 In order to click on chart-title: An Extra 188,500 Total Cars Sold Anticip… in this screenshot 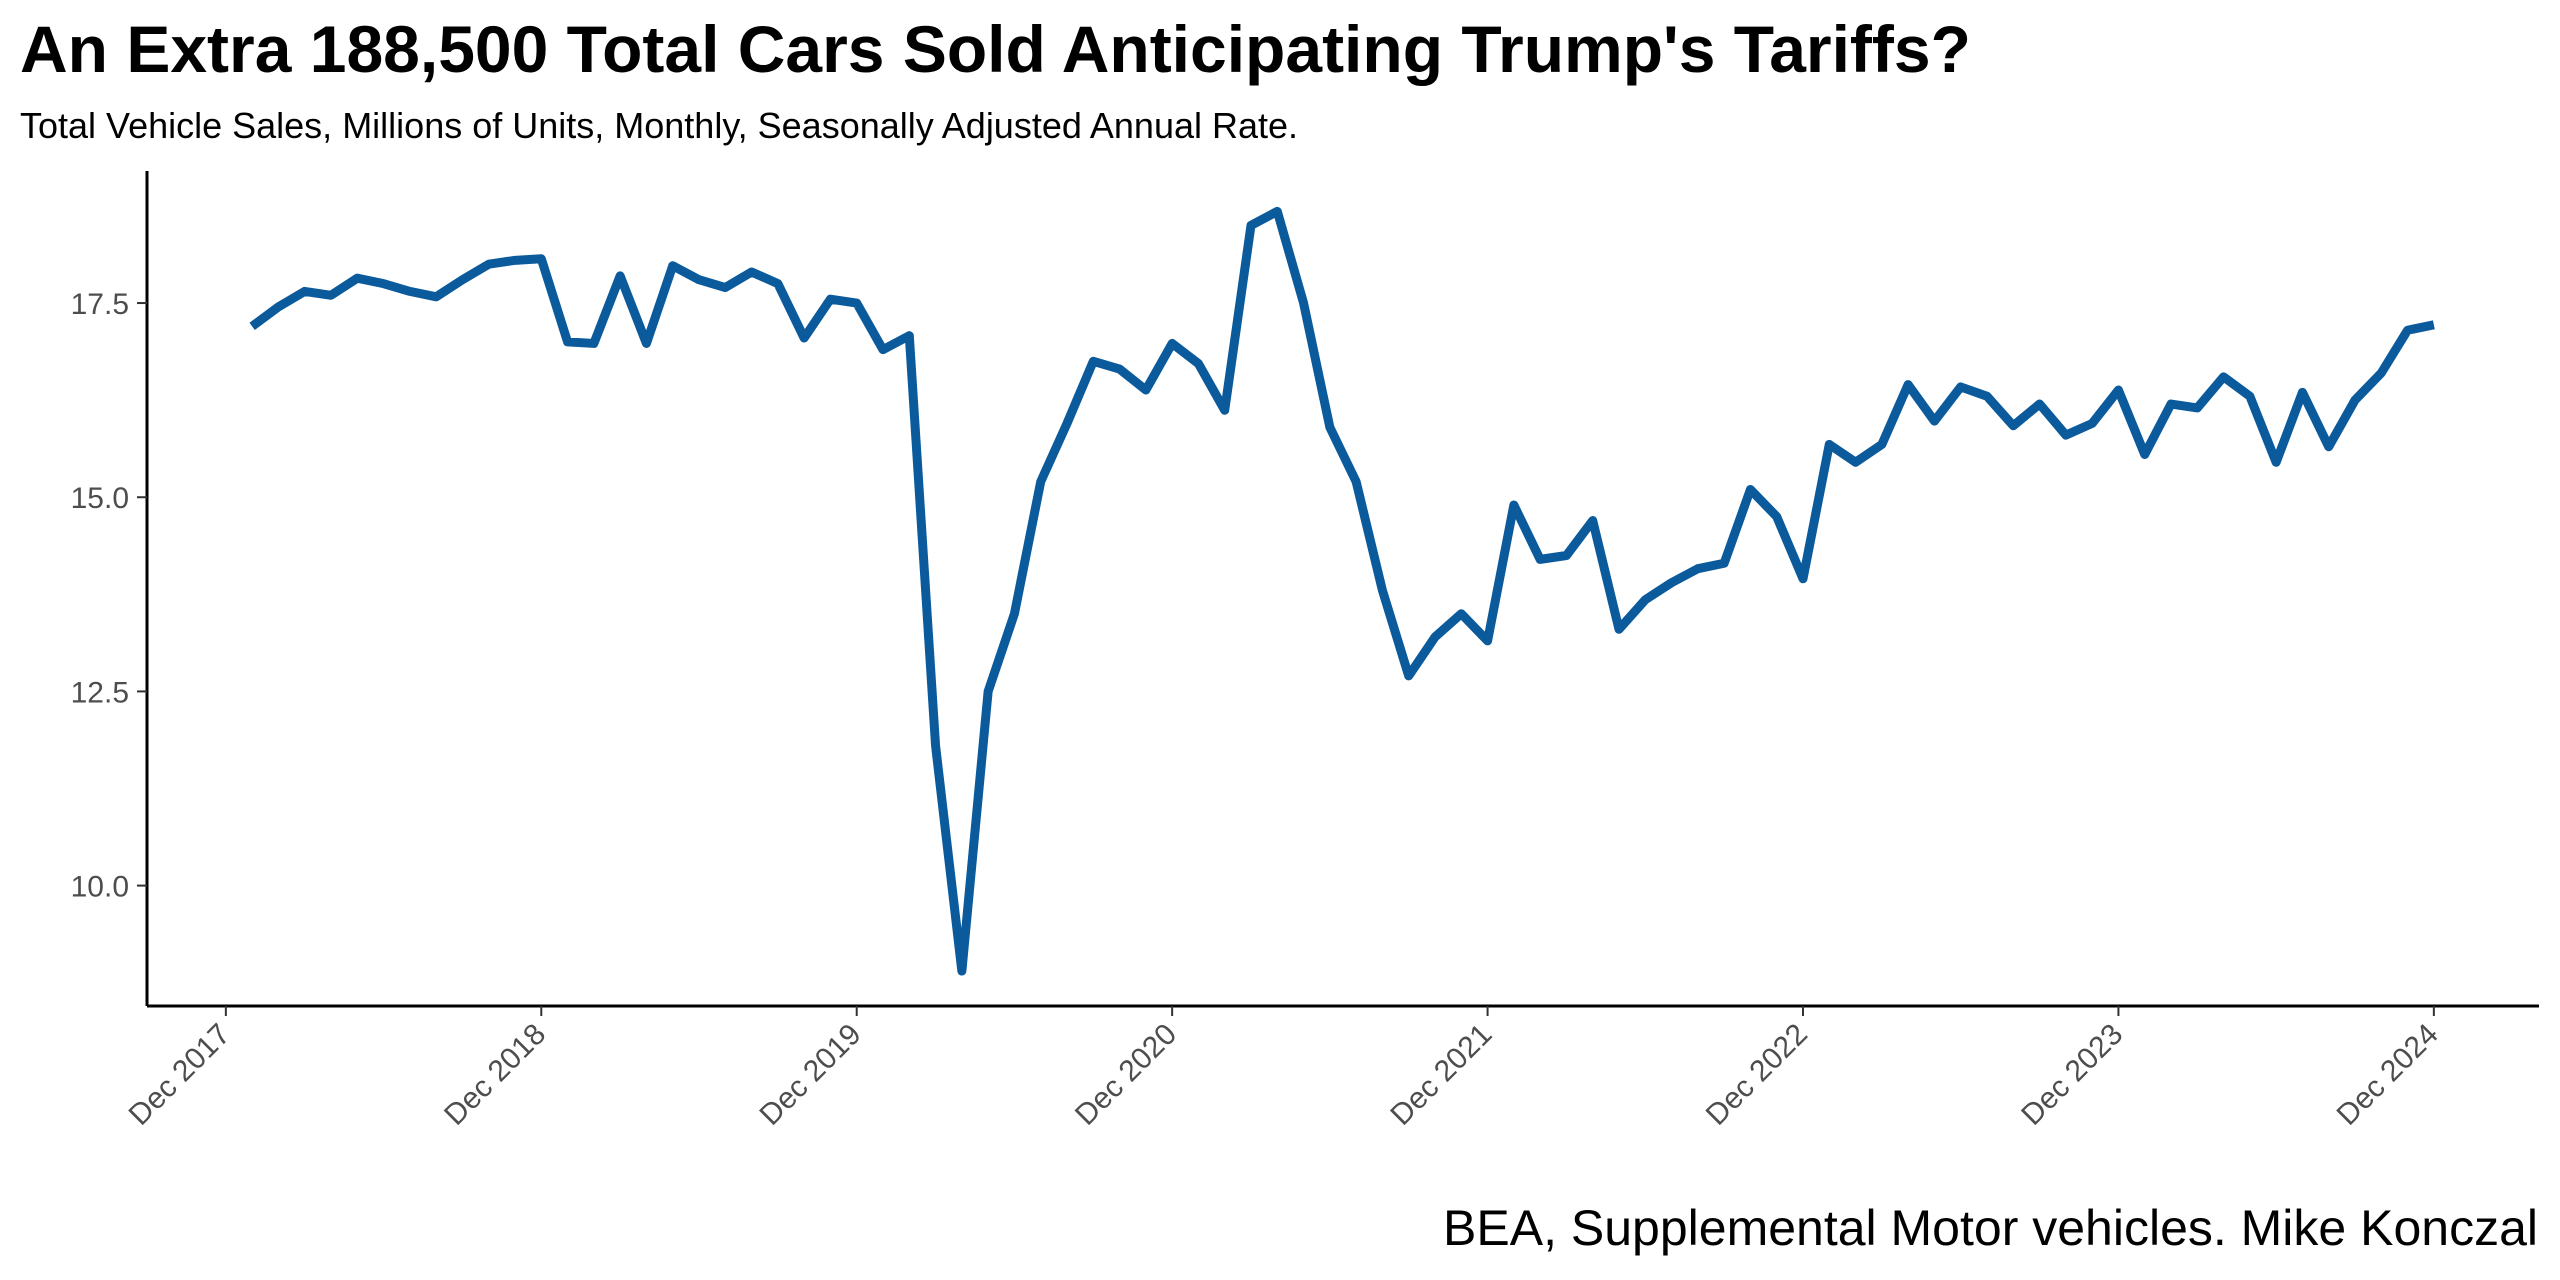, I will do `click(995, 49)`.